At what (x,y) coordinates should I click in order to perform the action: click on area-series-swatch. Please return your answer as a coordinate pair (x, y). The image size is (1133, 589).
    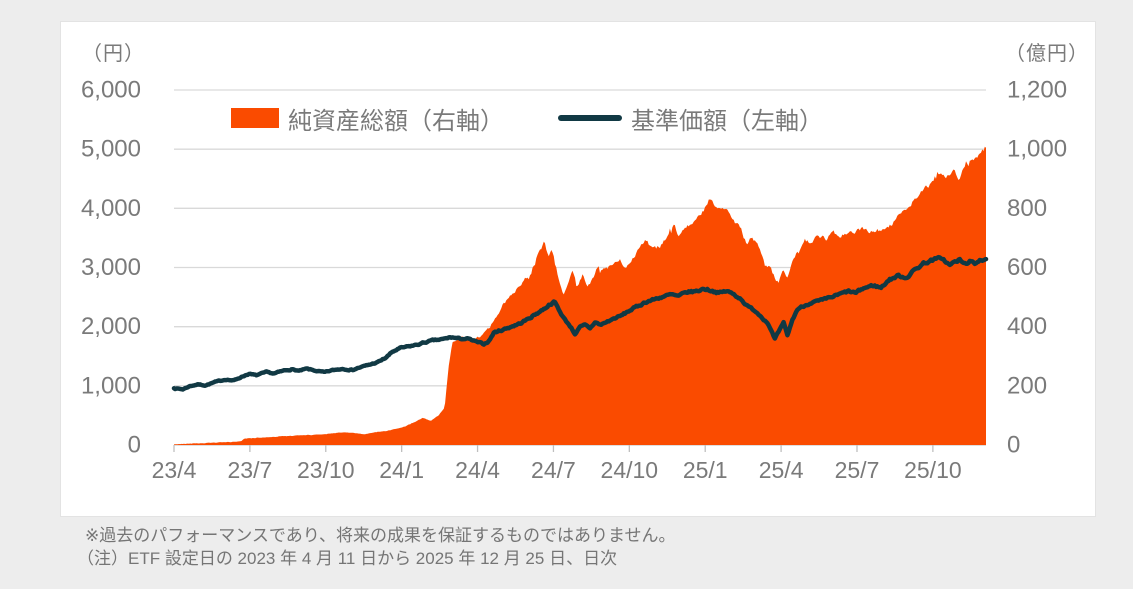
    Looking at the image, I should click on (255, 118).